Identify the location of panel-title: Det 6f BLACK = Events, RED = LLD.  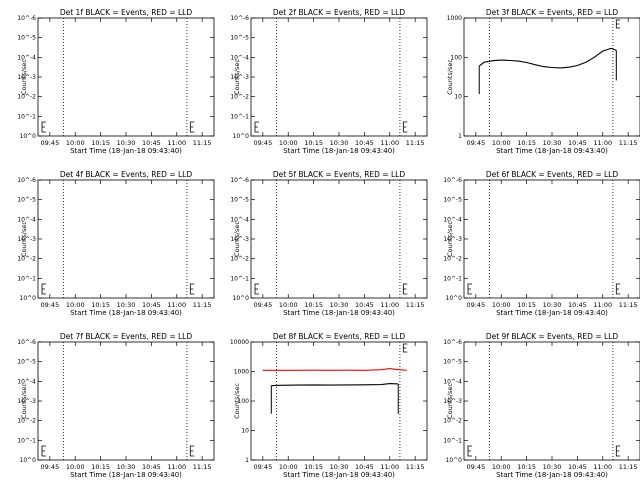
(552, 174).